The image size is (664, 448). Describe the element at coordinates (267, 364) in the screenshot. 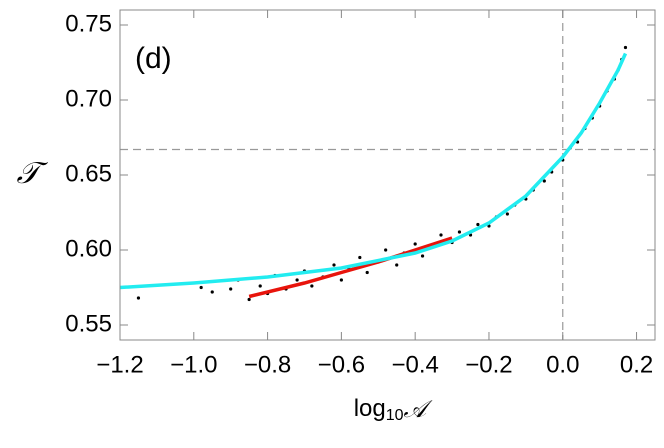

I see `x-tick-label: −0.8` at that location.